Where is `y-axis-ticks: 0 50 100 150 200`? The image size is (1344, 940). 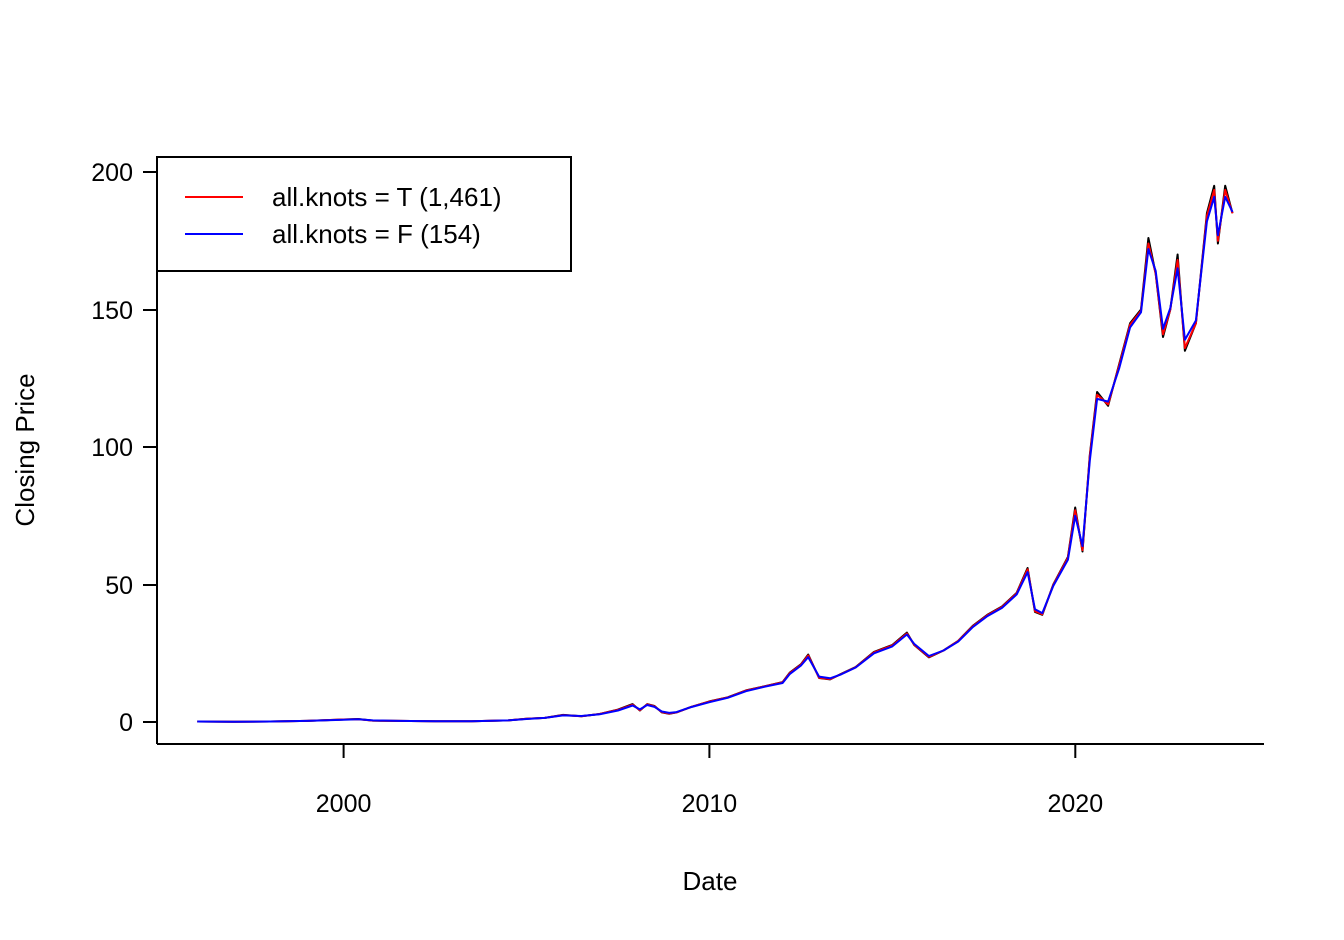
y-axis-ticks: 0 50 100 150 200 is located at coordinates (124, 448).